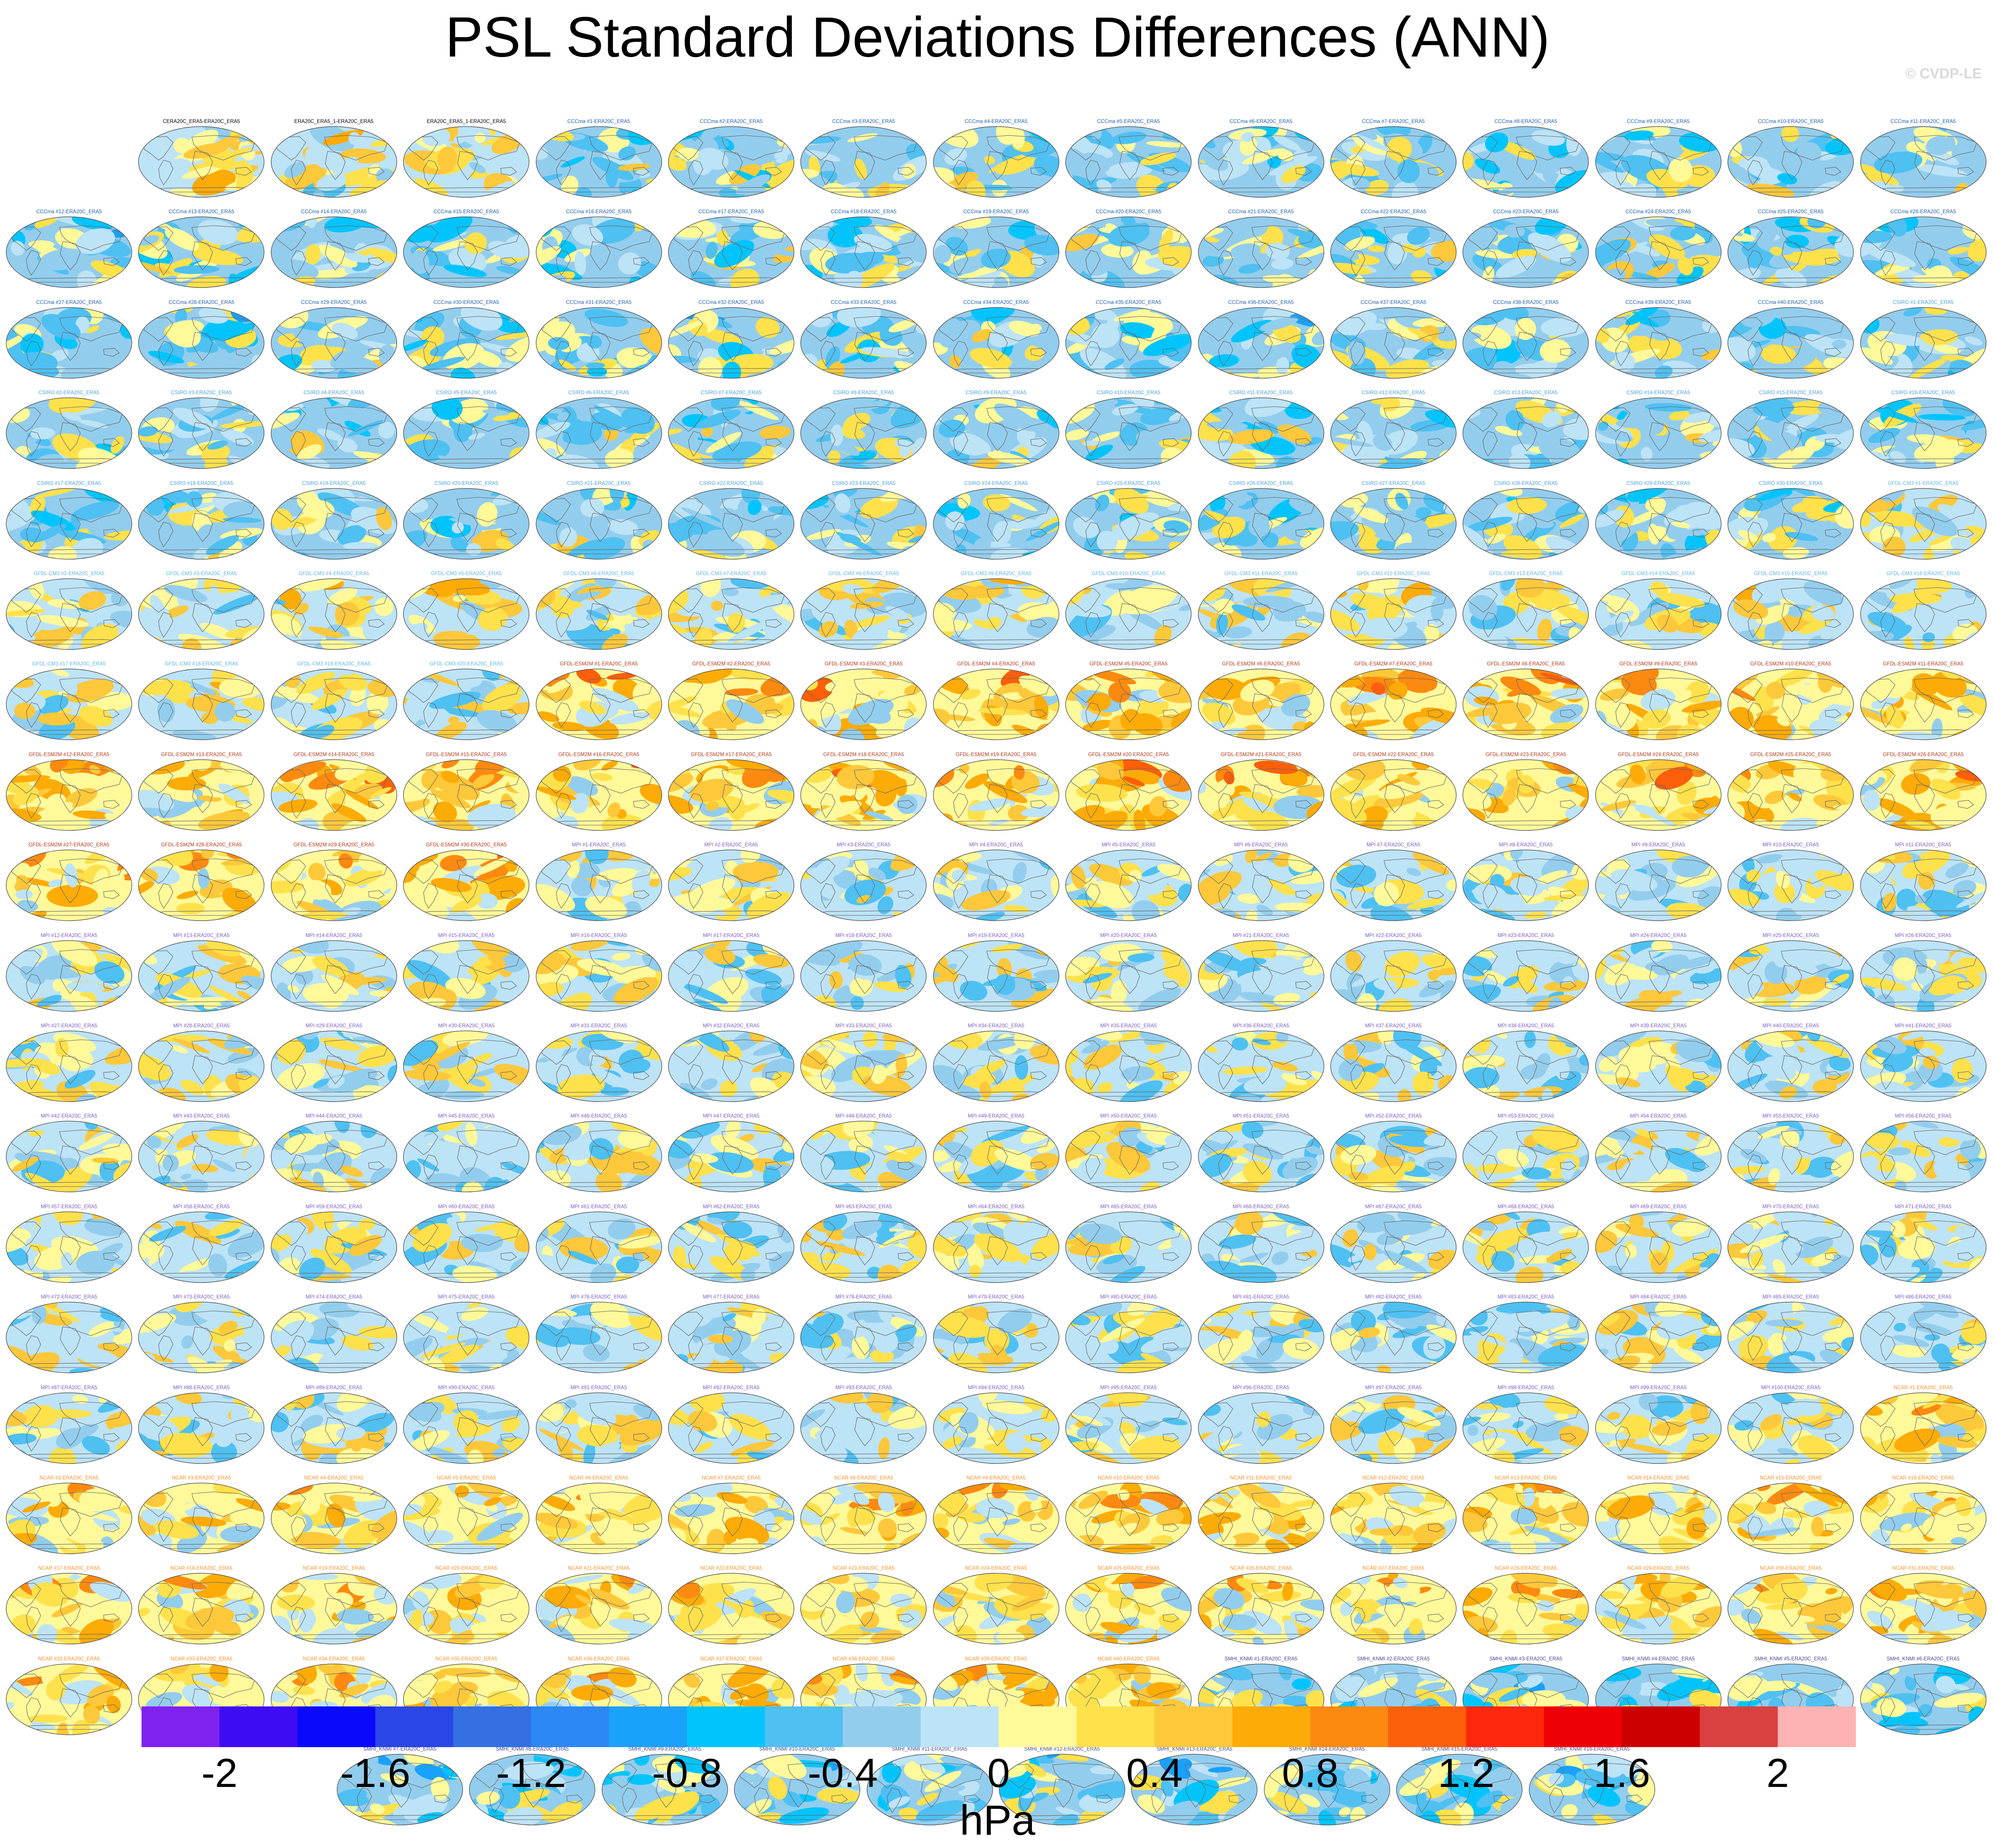 This screenshot has width=1995, height=1848. I want to click on panel-label: GFDL-ESM2M #13-ERA20C_ERA5, so click(201, 754).